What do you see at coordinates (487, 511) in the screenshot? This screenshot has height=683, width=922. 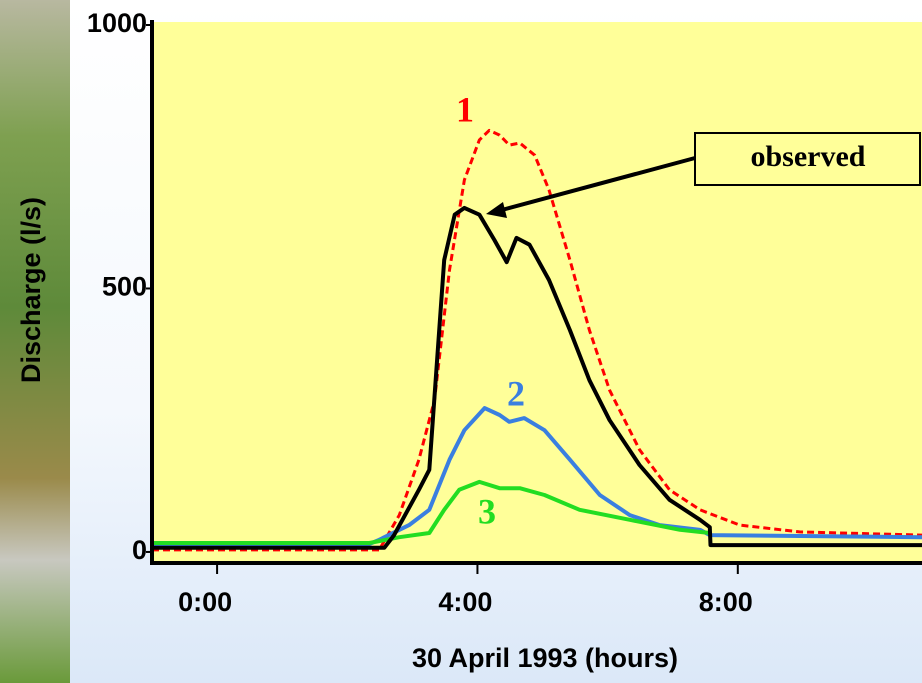 I see `series-label: 3` at bounding box center [487, 511].